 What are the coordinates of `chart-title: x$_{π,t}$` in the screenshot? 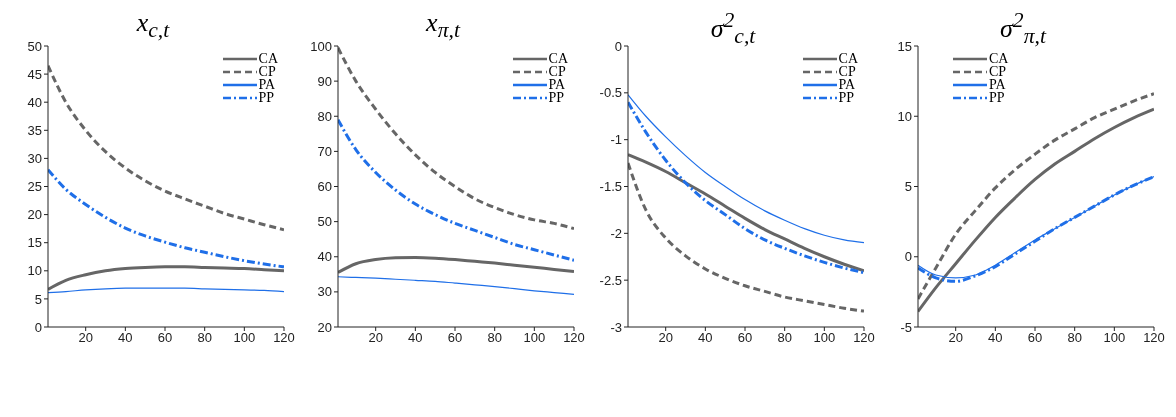 It's located at (443, 25).